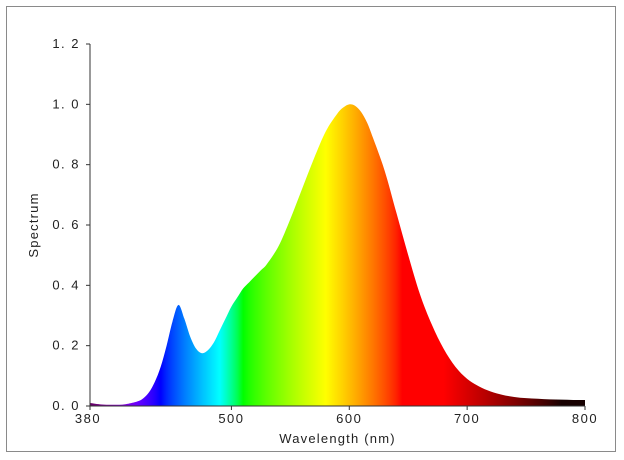 The width and height of the screenshot is (624, 460). I want to click on y-tick-label: 0. 8, so click(66, 164).